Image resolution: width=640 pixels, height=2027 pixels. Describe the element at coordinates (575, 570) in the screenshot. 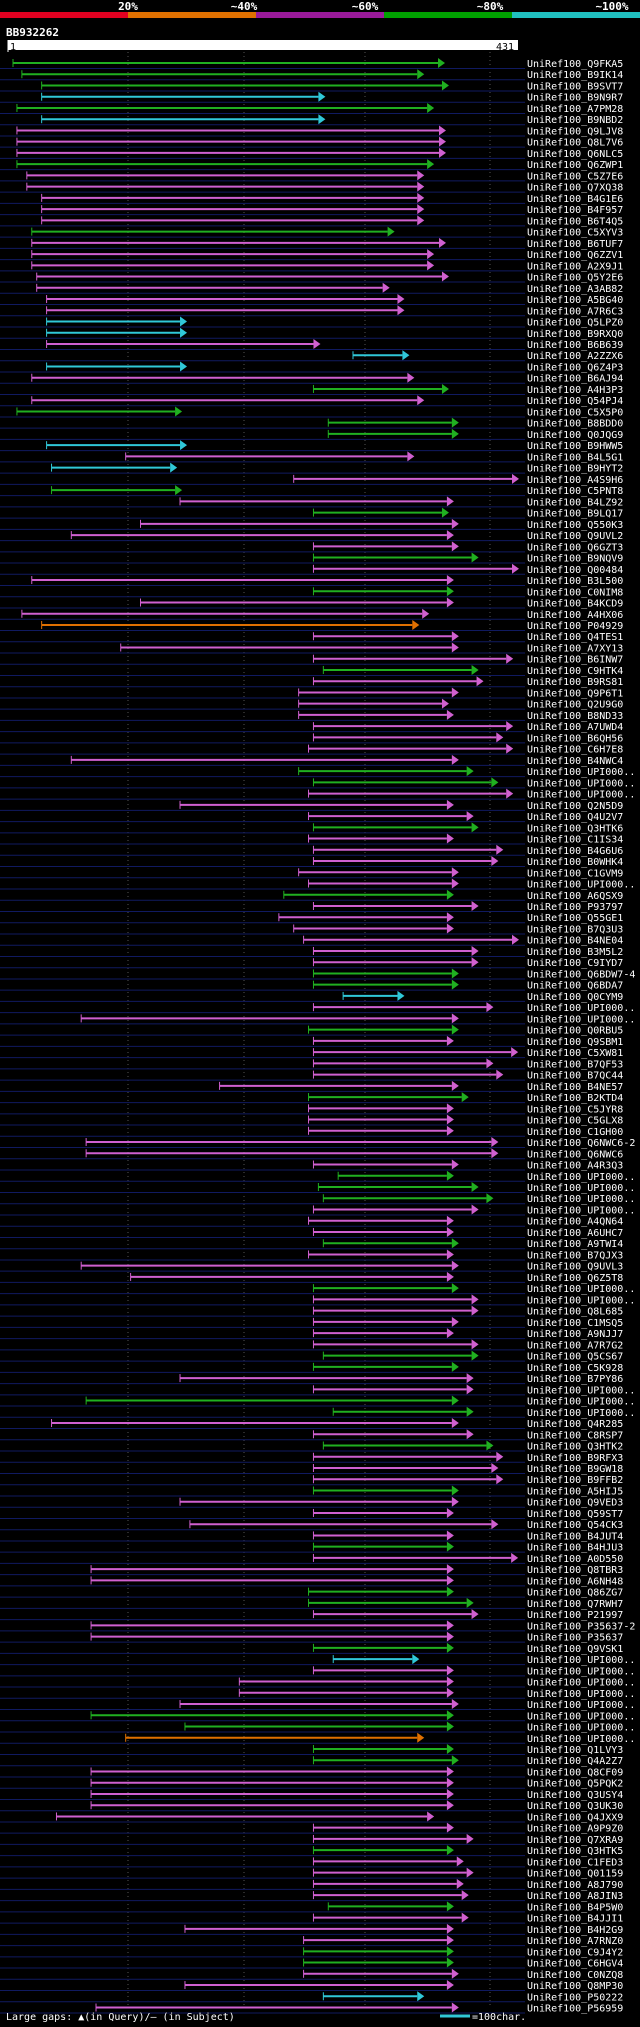

I see `hit-label: UniRef100_Q00484` at that location.